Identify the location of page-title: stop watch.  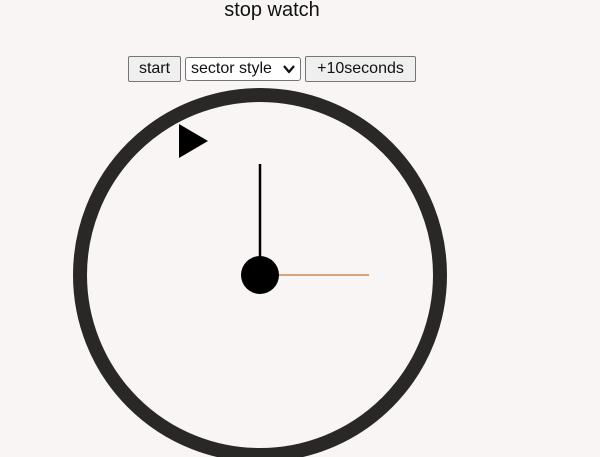
(272, 10).